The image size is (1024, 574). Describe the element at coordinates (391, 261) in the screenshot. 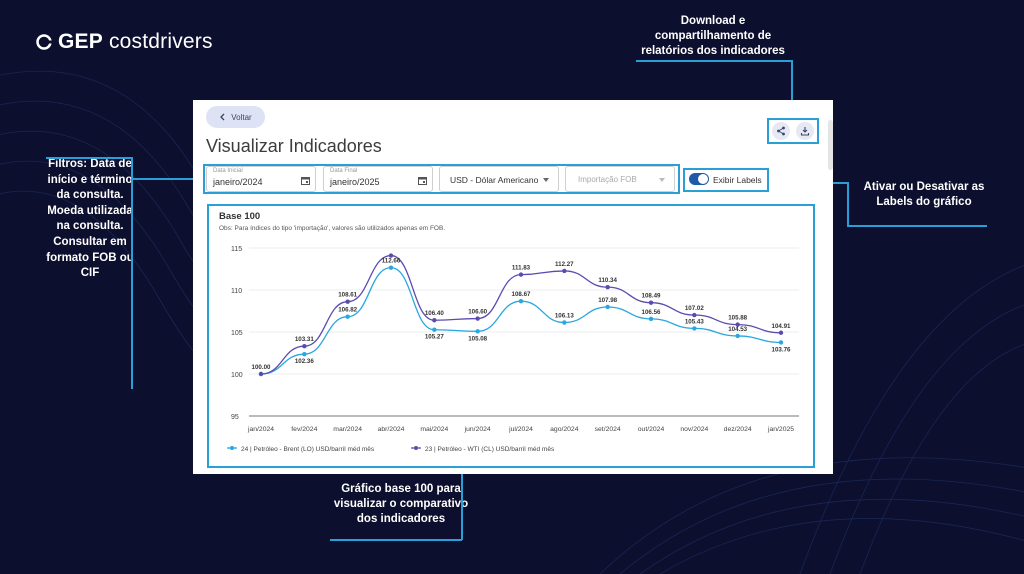

I see `data-label: 112.66` at that location.